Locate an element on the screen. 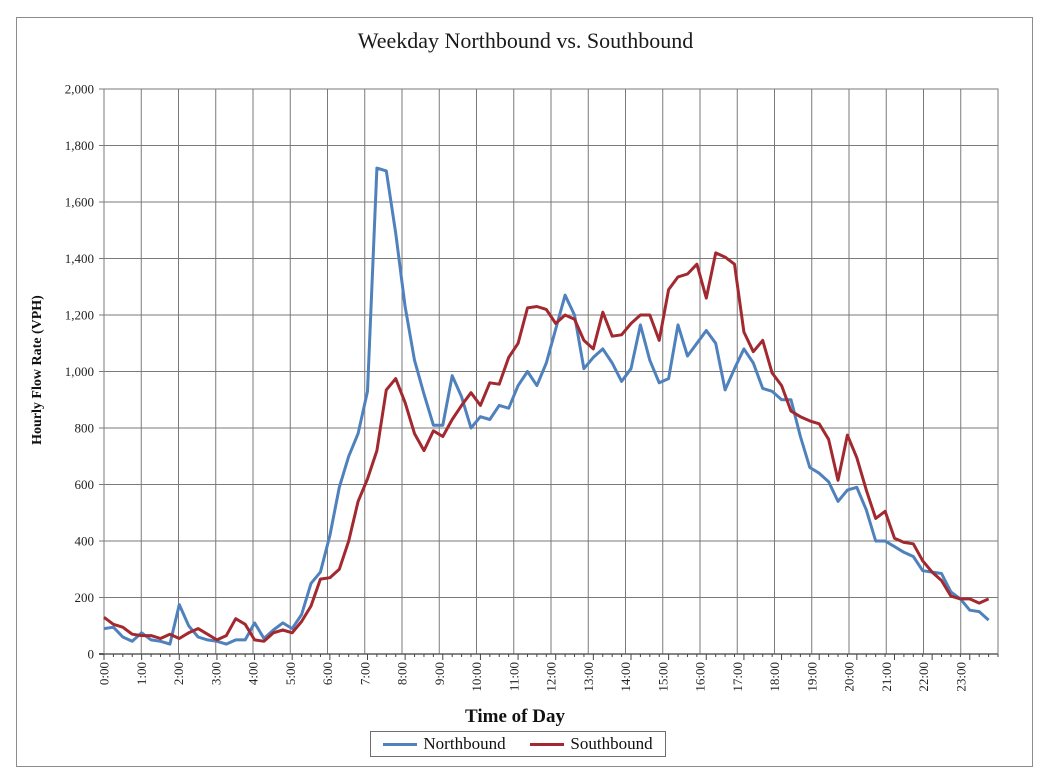  y-tick-label: 1,800 is located at coordinates (79, 145).